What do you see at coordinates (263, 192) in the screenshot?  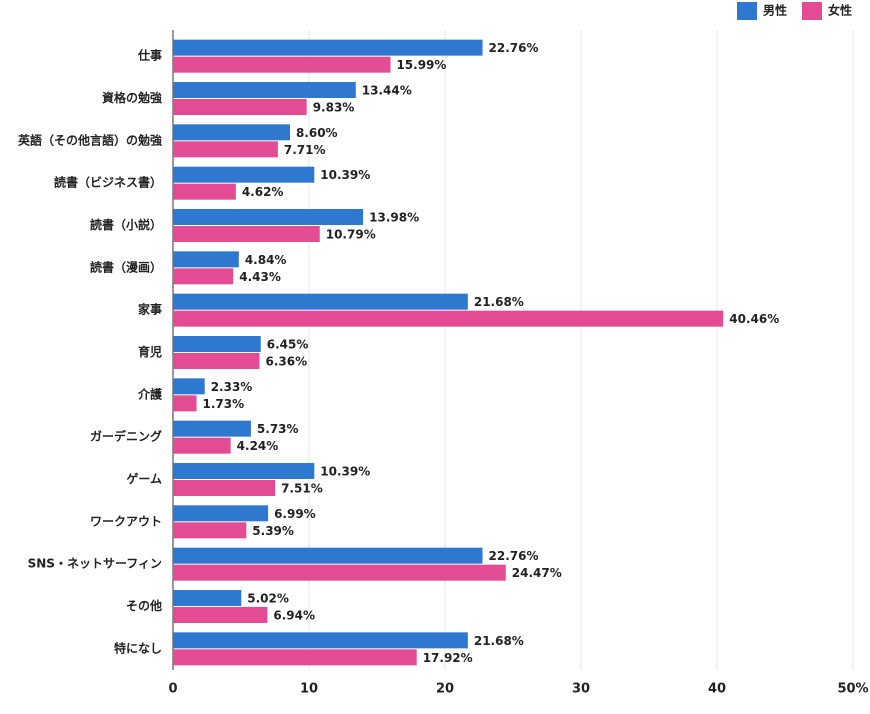 I see `value-label: 4.62%` at bounding box center [263, 192].